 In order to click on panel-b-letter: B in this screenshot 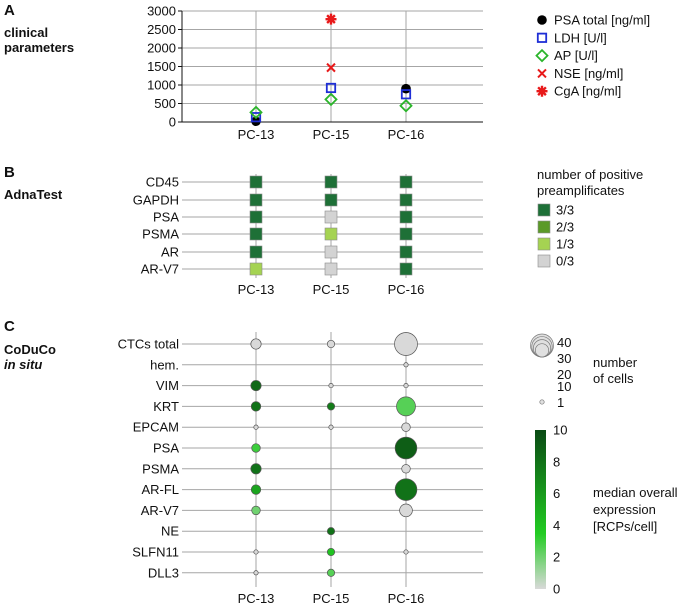, I will do `click(9, 172)`.